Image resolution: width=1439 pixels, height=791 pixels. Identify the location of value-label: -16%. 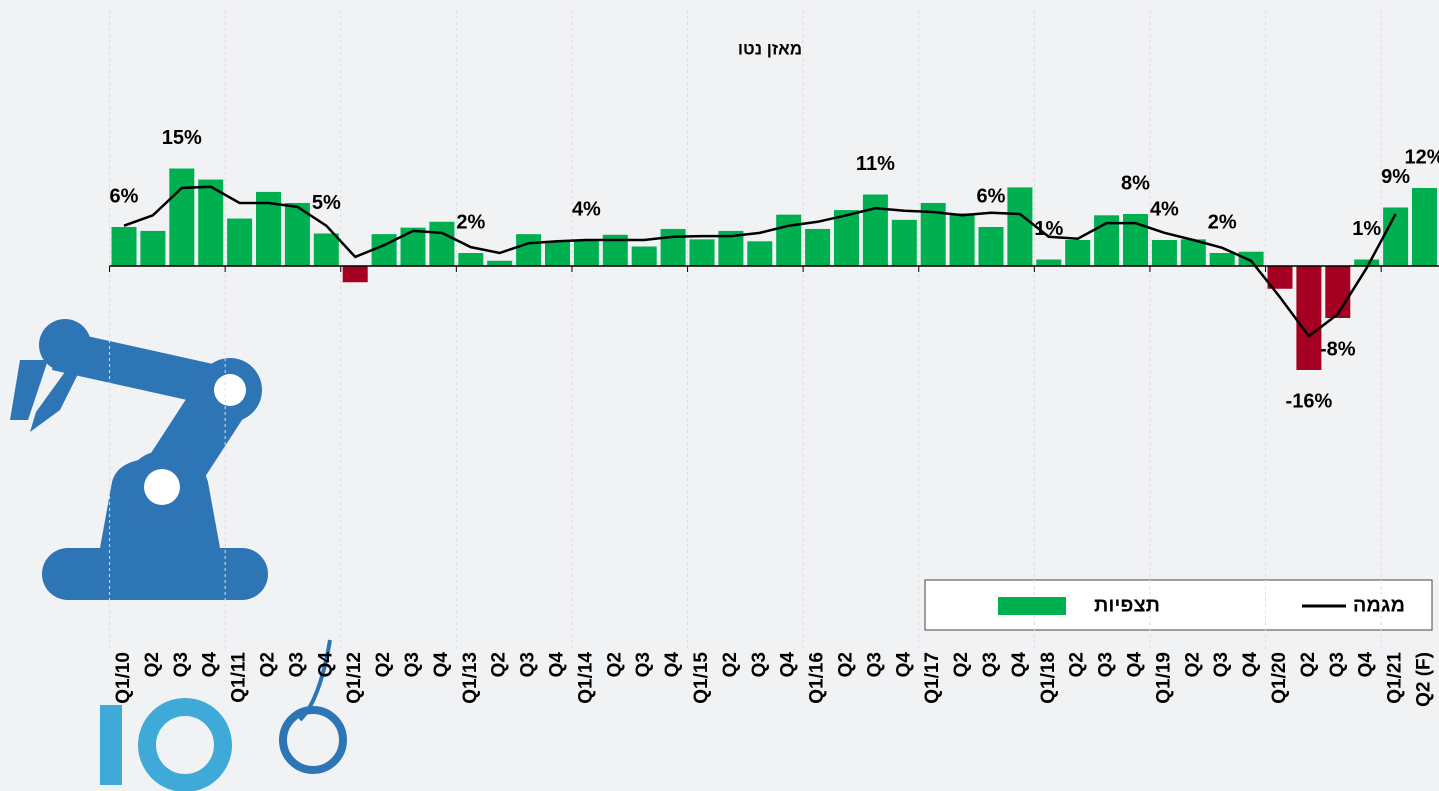
(1309, 401).